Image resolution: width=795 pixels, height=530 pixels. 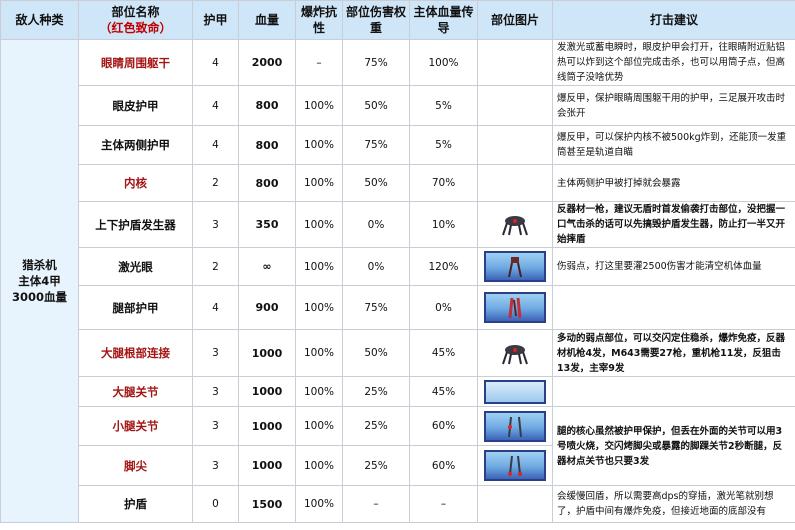 What do you see at coordinates (398, 307) in the screenshot?
I see `table-row: 腿部护甲 4 900 100% 75% 0%` at bounding box center [398, 307].